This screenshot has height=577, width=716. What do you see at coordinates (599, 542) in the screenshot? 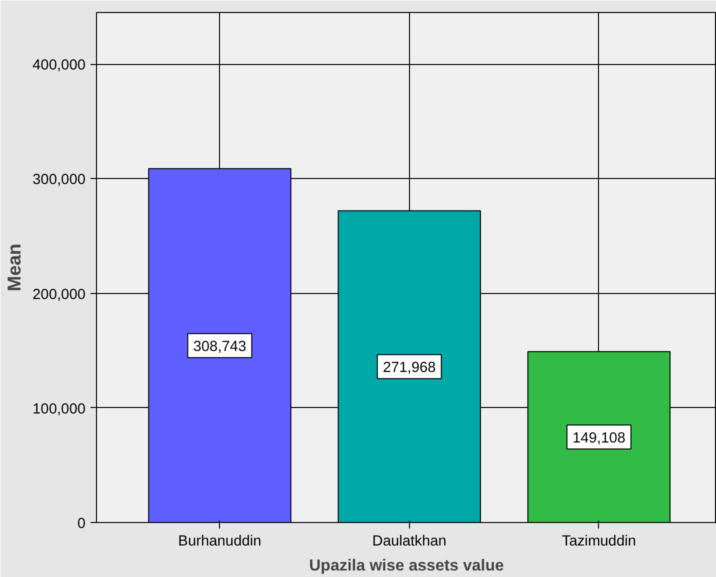
I see `x-tick-label: Tazimuddin` at bounding box center [599, 542].